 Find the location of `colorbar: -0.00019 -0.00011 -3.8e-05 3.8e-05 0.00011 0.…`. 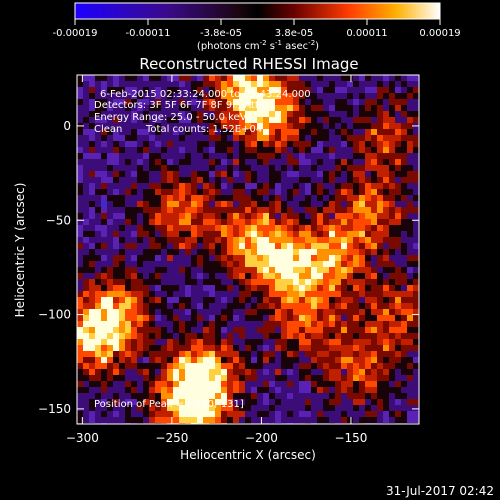

colorbar: -0.00019 -0.00011 -3.8e-05 3.8e-05 0.00011 0.… is located at coordinates (257, 27).